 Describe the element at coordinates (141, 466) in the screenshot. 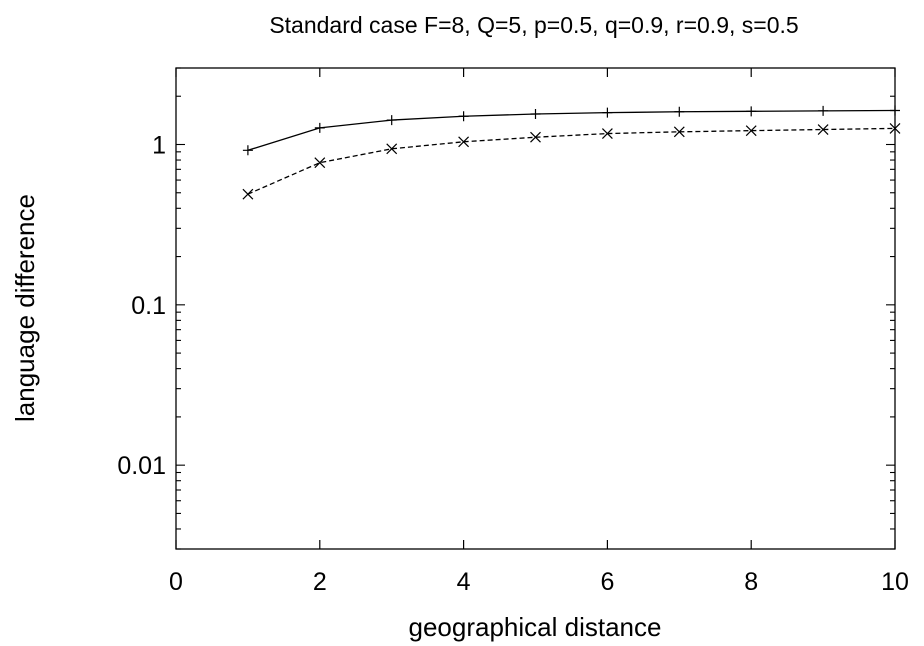

I see `y-tick-label: 0.01` at that location.